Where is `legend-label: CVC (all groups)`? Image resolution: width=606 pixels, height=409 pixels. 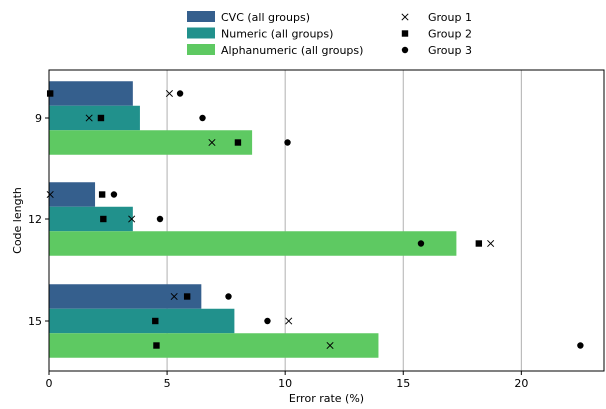 legend-label: CVC (all groups) is located at coordinates (265, 17).